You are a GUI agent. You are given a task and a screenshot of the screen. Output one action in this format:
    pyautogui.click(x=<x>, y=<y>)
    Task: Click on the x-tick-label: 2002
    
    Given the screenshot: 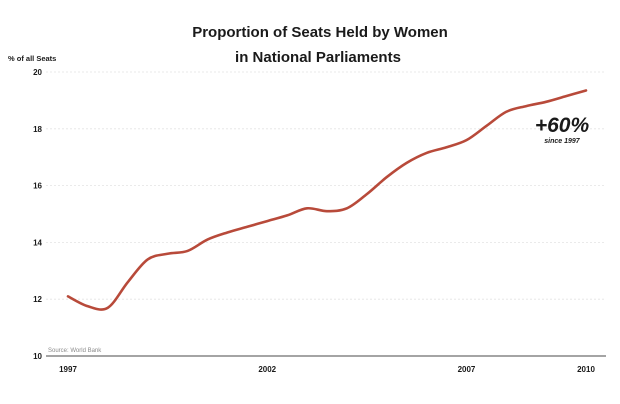 What is the action you would take?
    pyautogui.click(x=267, y=369)
    